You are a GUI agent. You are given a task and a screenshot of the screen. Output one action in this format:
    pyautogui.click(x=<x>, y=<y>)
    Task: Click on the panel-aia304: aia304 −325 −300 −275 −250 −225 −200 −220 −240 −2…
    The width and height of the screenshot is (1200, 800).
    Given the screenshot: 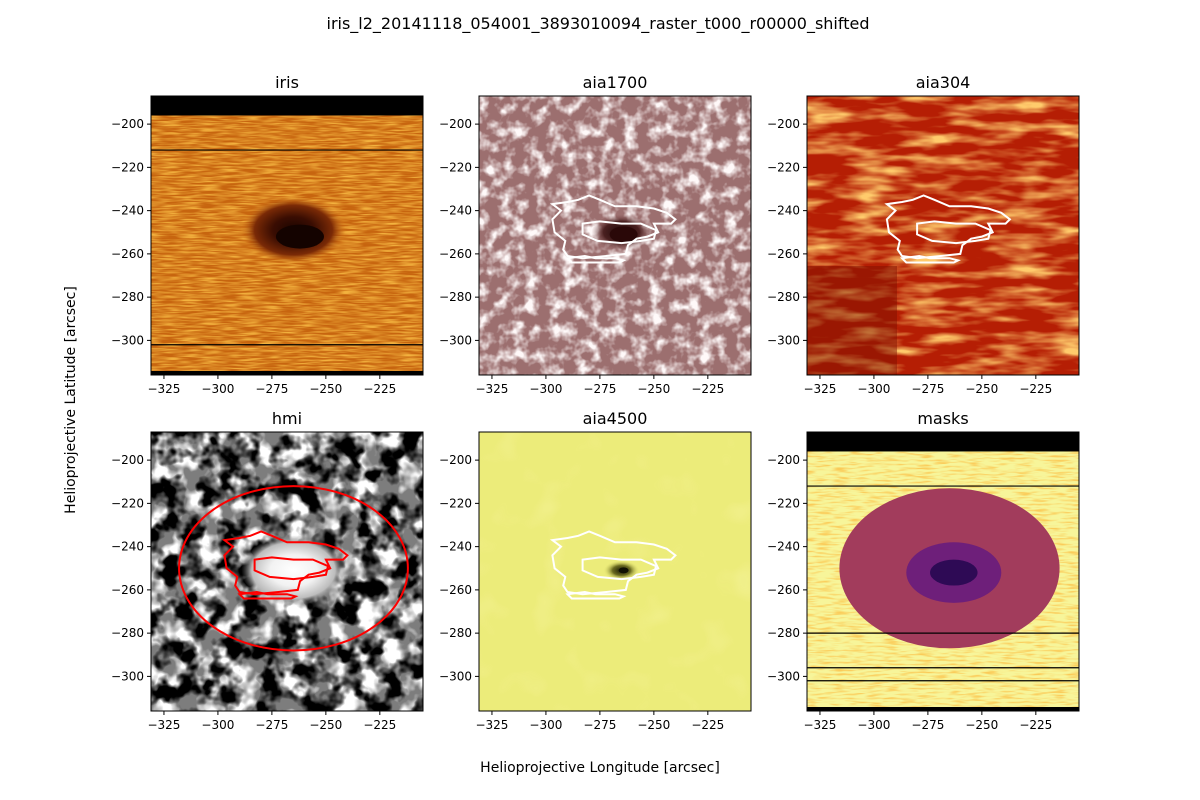 What is the action you would take?
    pyautogui.click(x=923, y=234)
    